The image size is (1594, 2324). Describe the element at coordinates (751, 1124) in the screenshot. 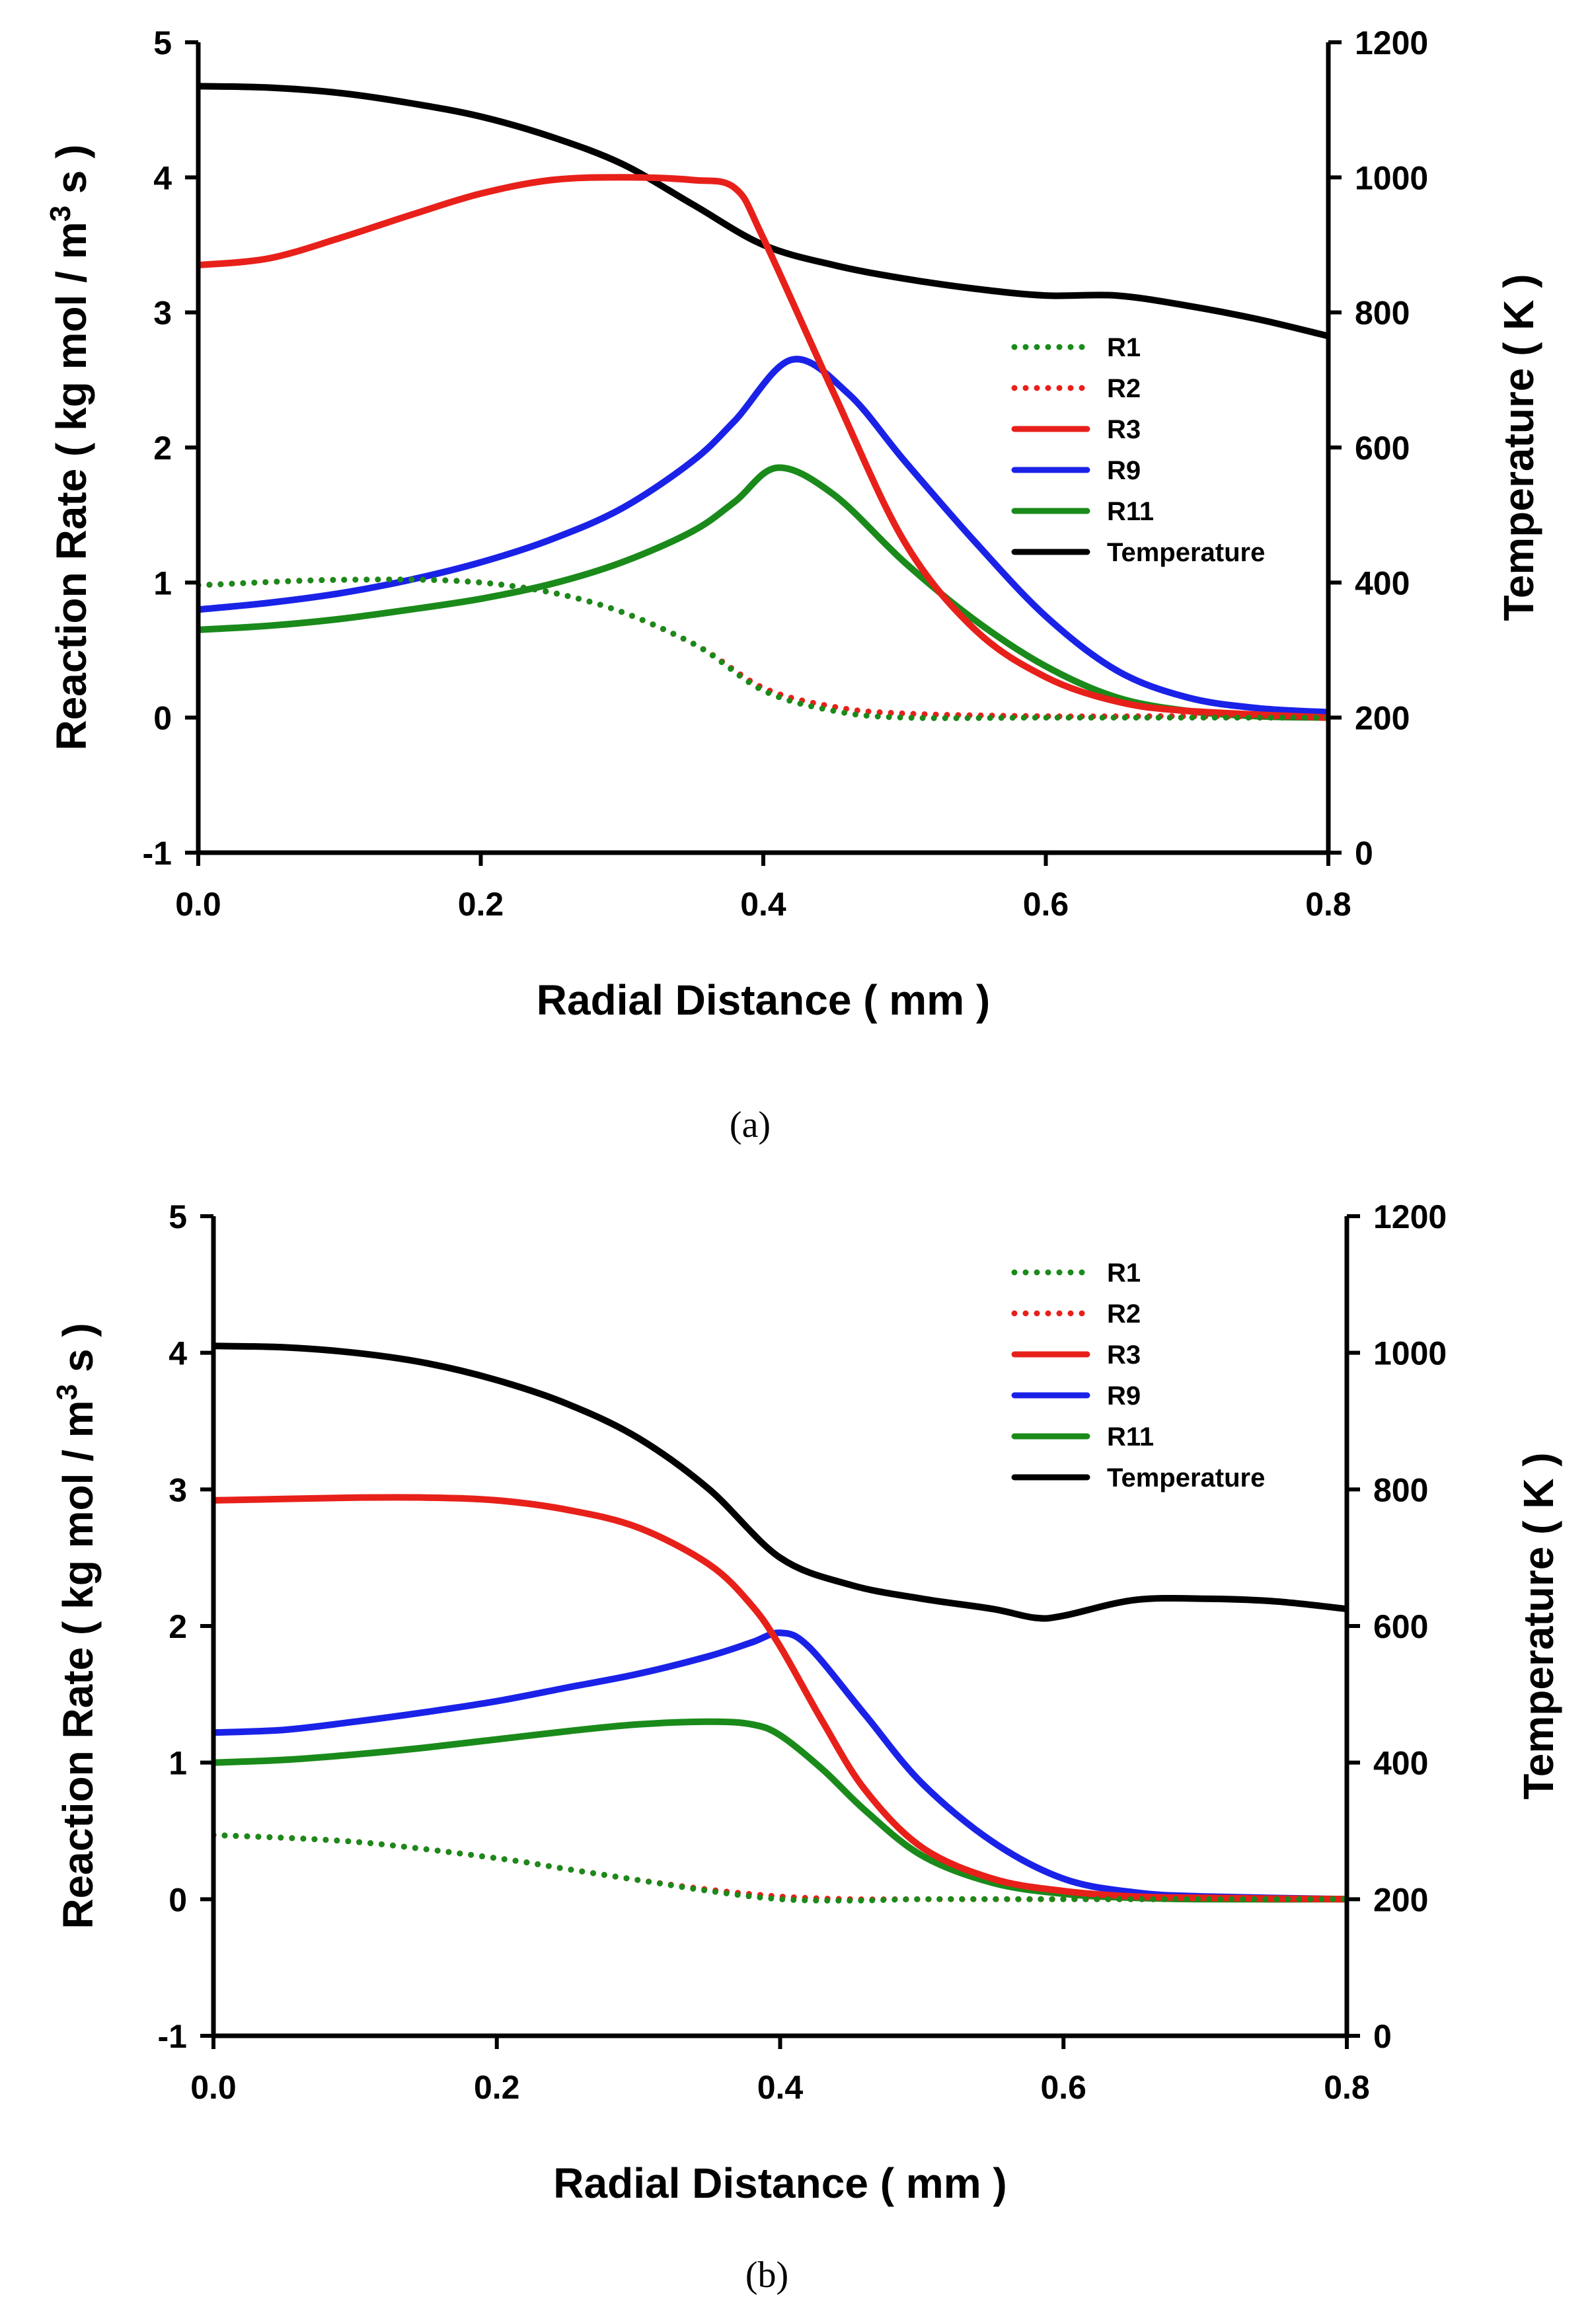

I see `panel-caption: (a)` at that location.